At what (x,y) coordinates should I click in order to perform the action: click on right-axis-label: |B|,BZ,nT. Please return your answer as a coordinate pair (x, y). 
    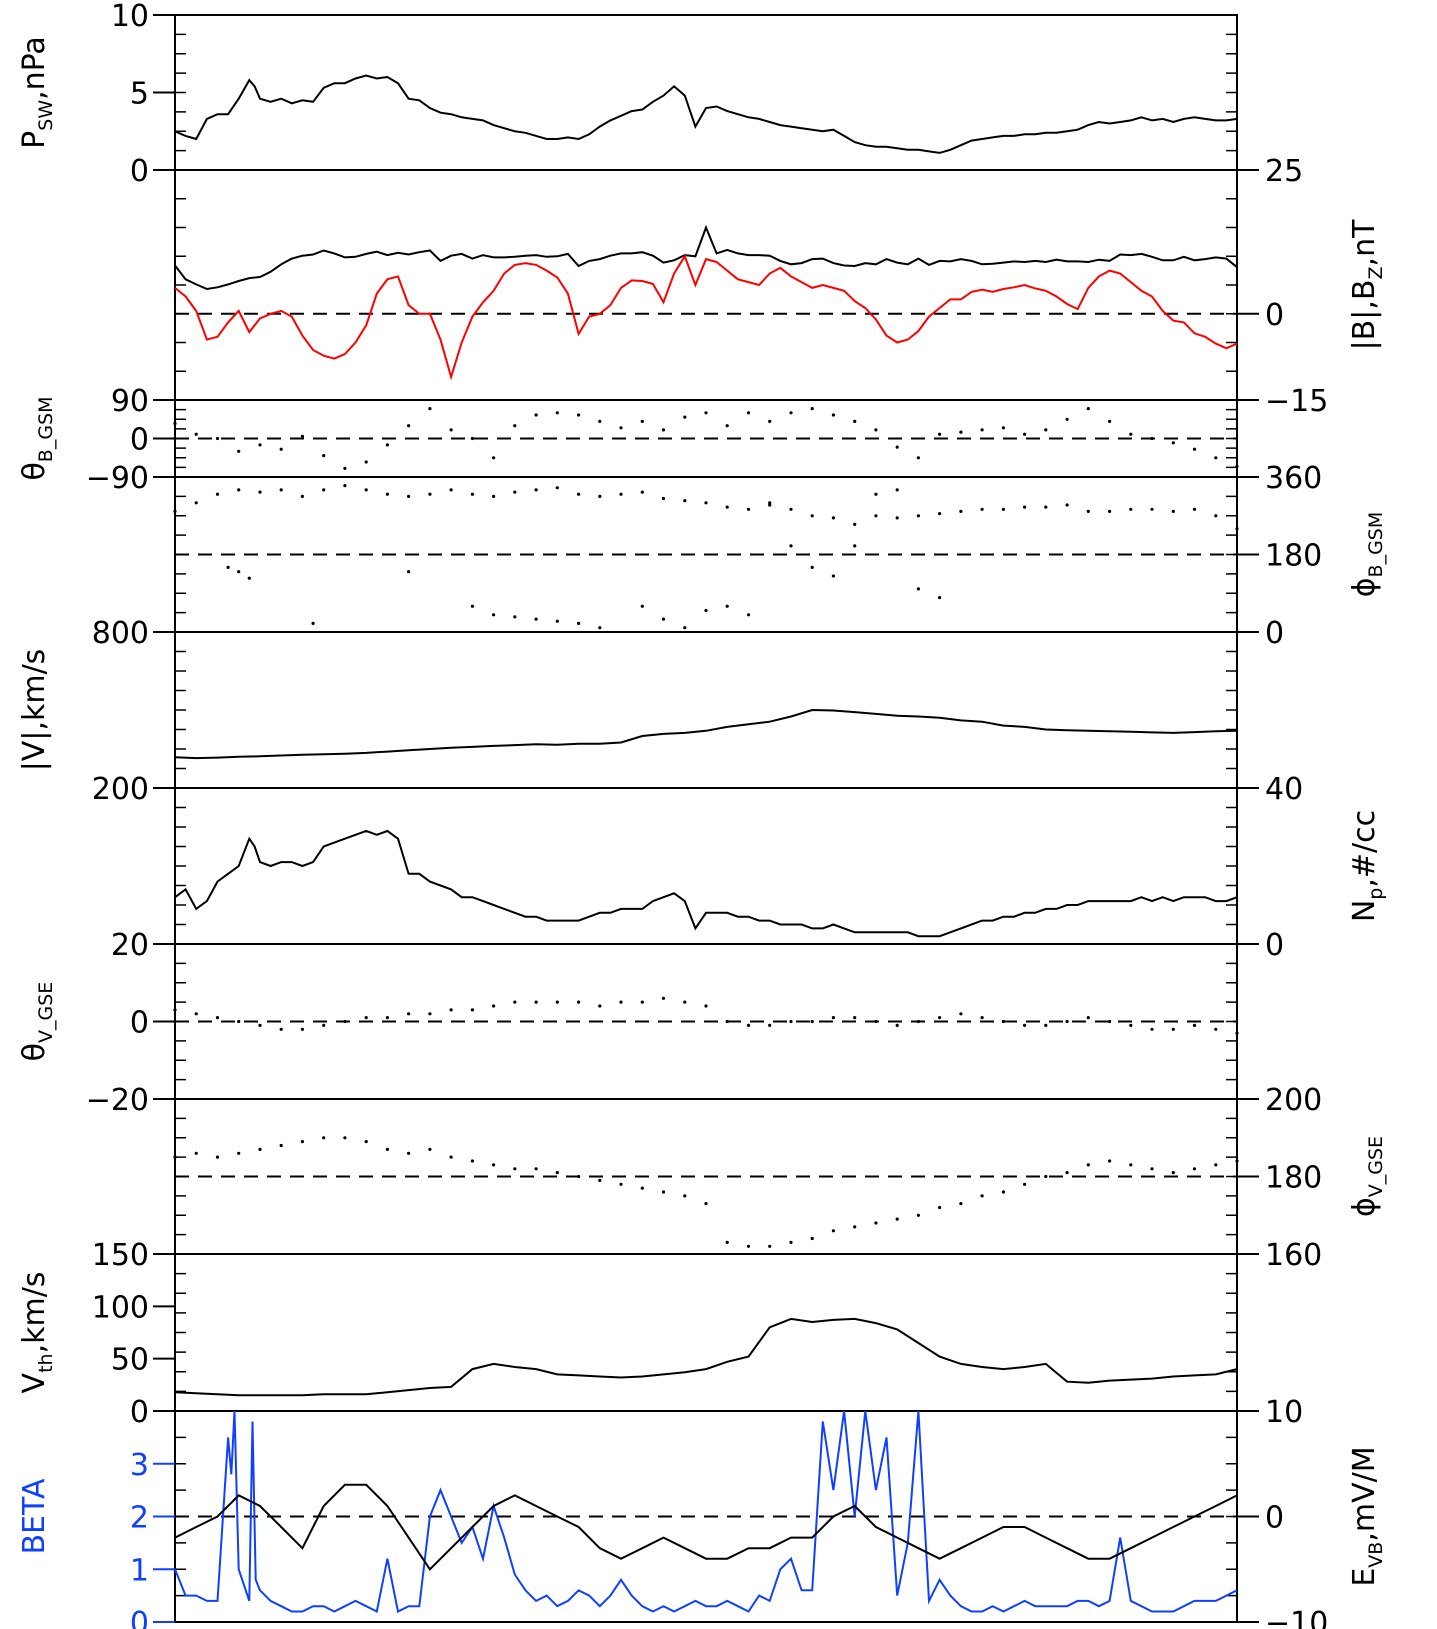
    Looking at the image, I should click on (1367, 285).